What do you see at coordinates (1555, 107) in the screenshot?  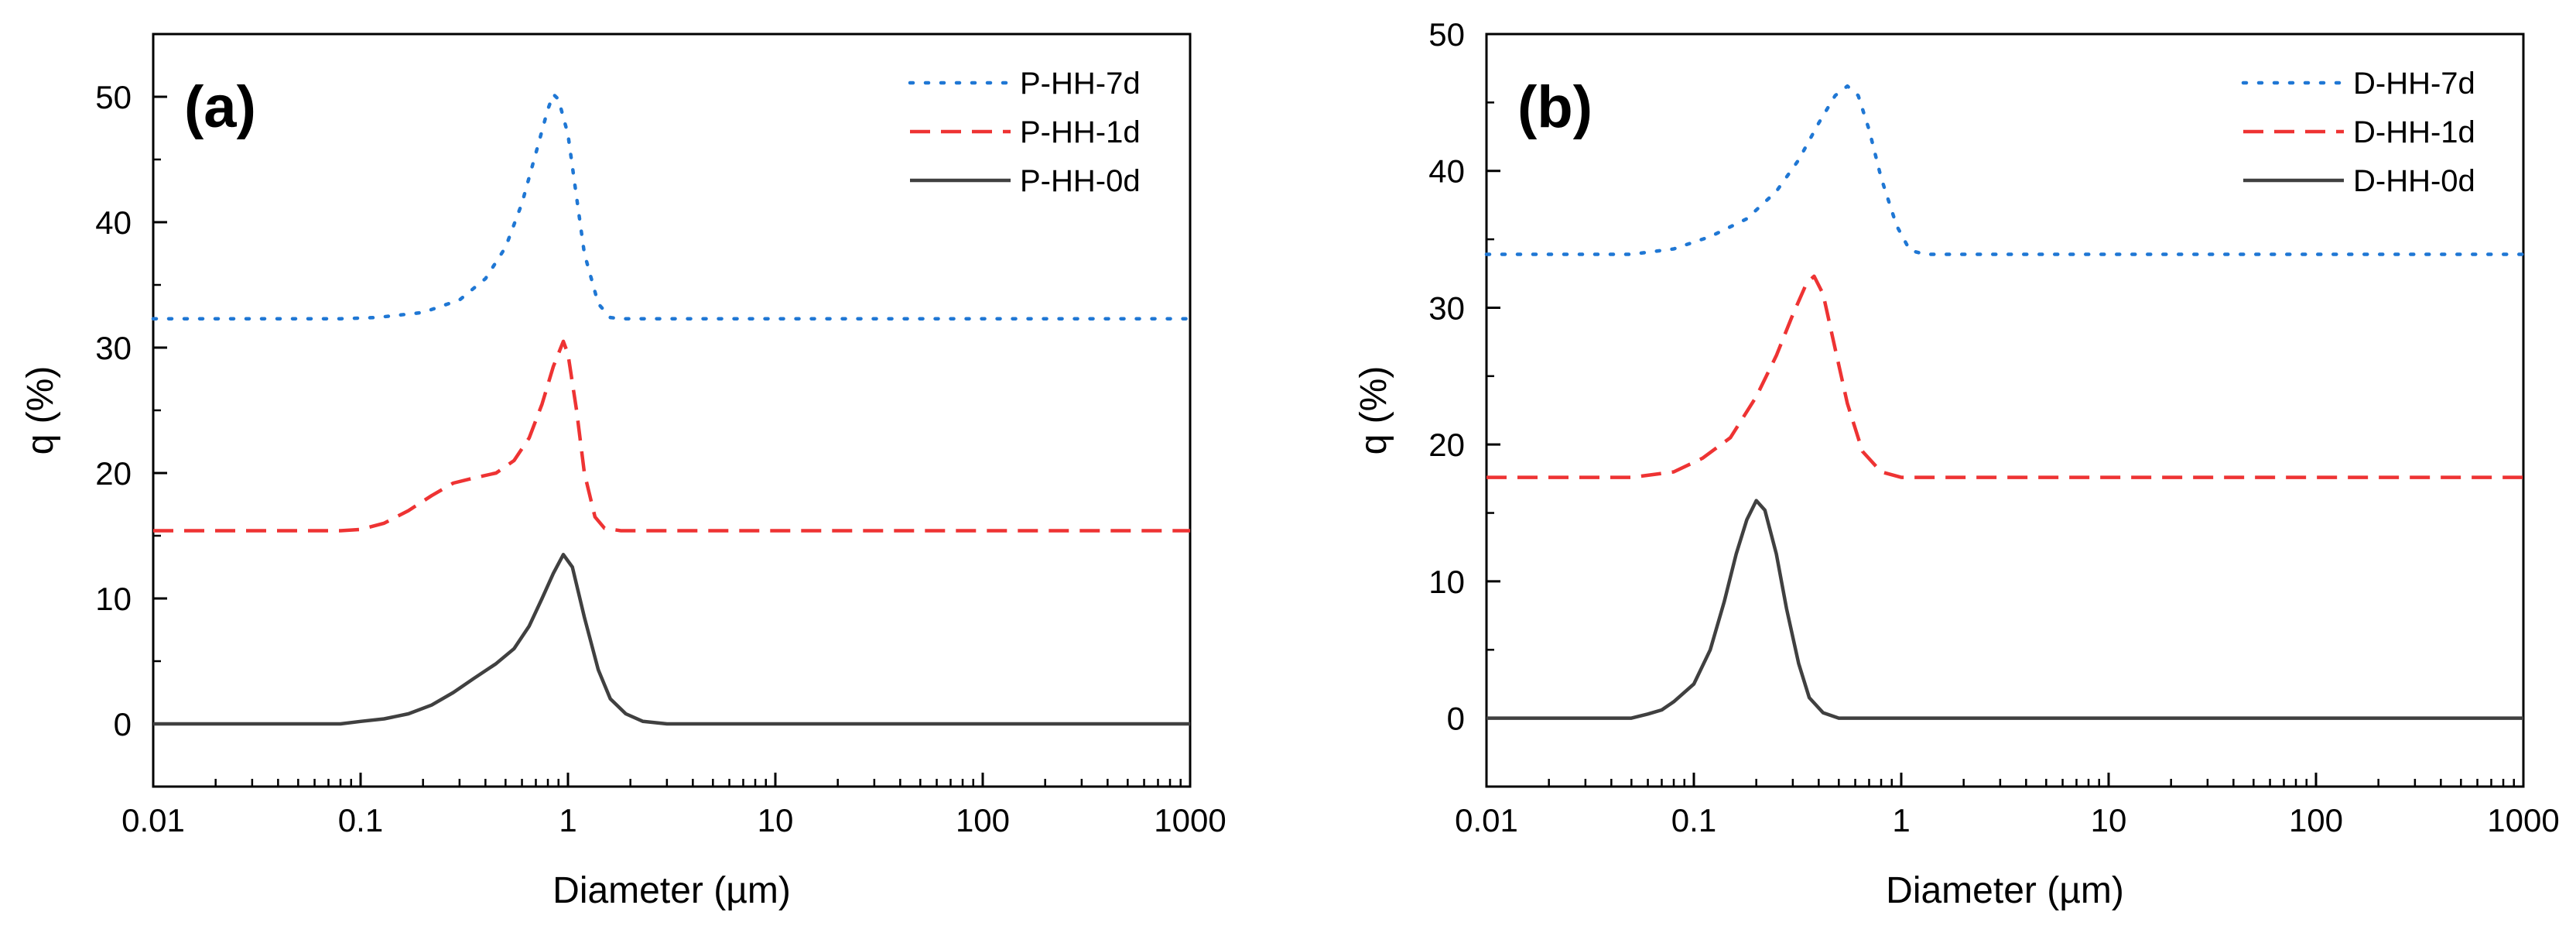 I see `panel-label: (b)` at bounding box center [1555, 107].